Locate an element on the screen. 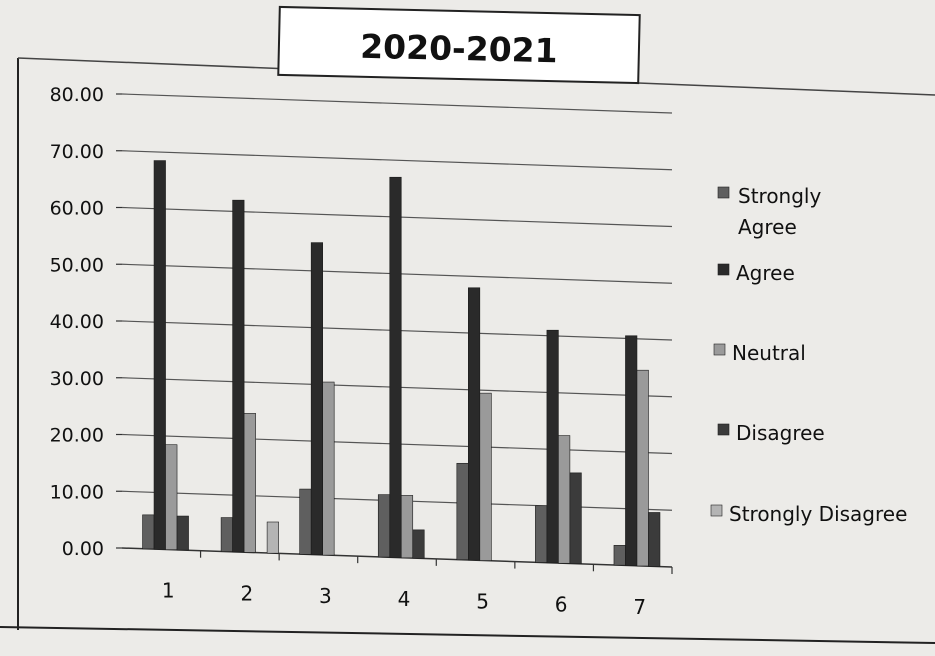 The width and height of the screenshot is (935, 656). x-tick-label: 4 is located at coordinates (404, 599).